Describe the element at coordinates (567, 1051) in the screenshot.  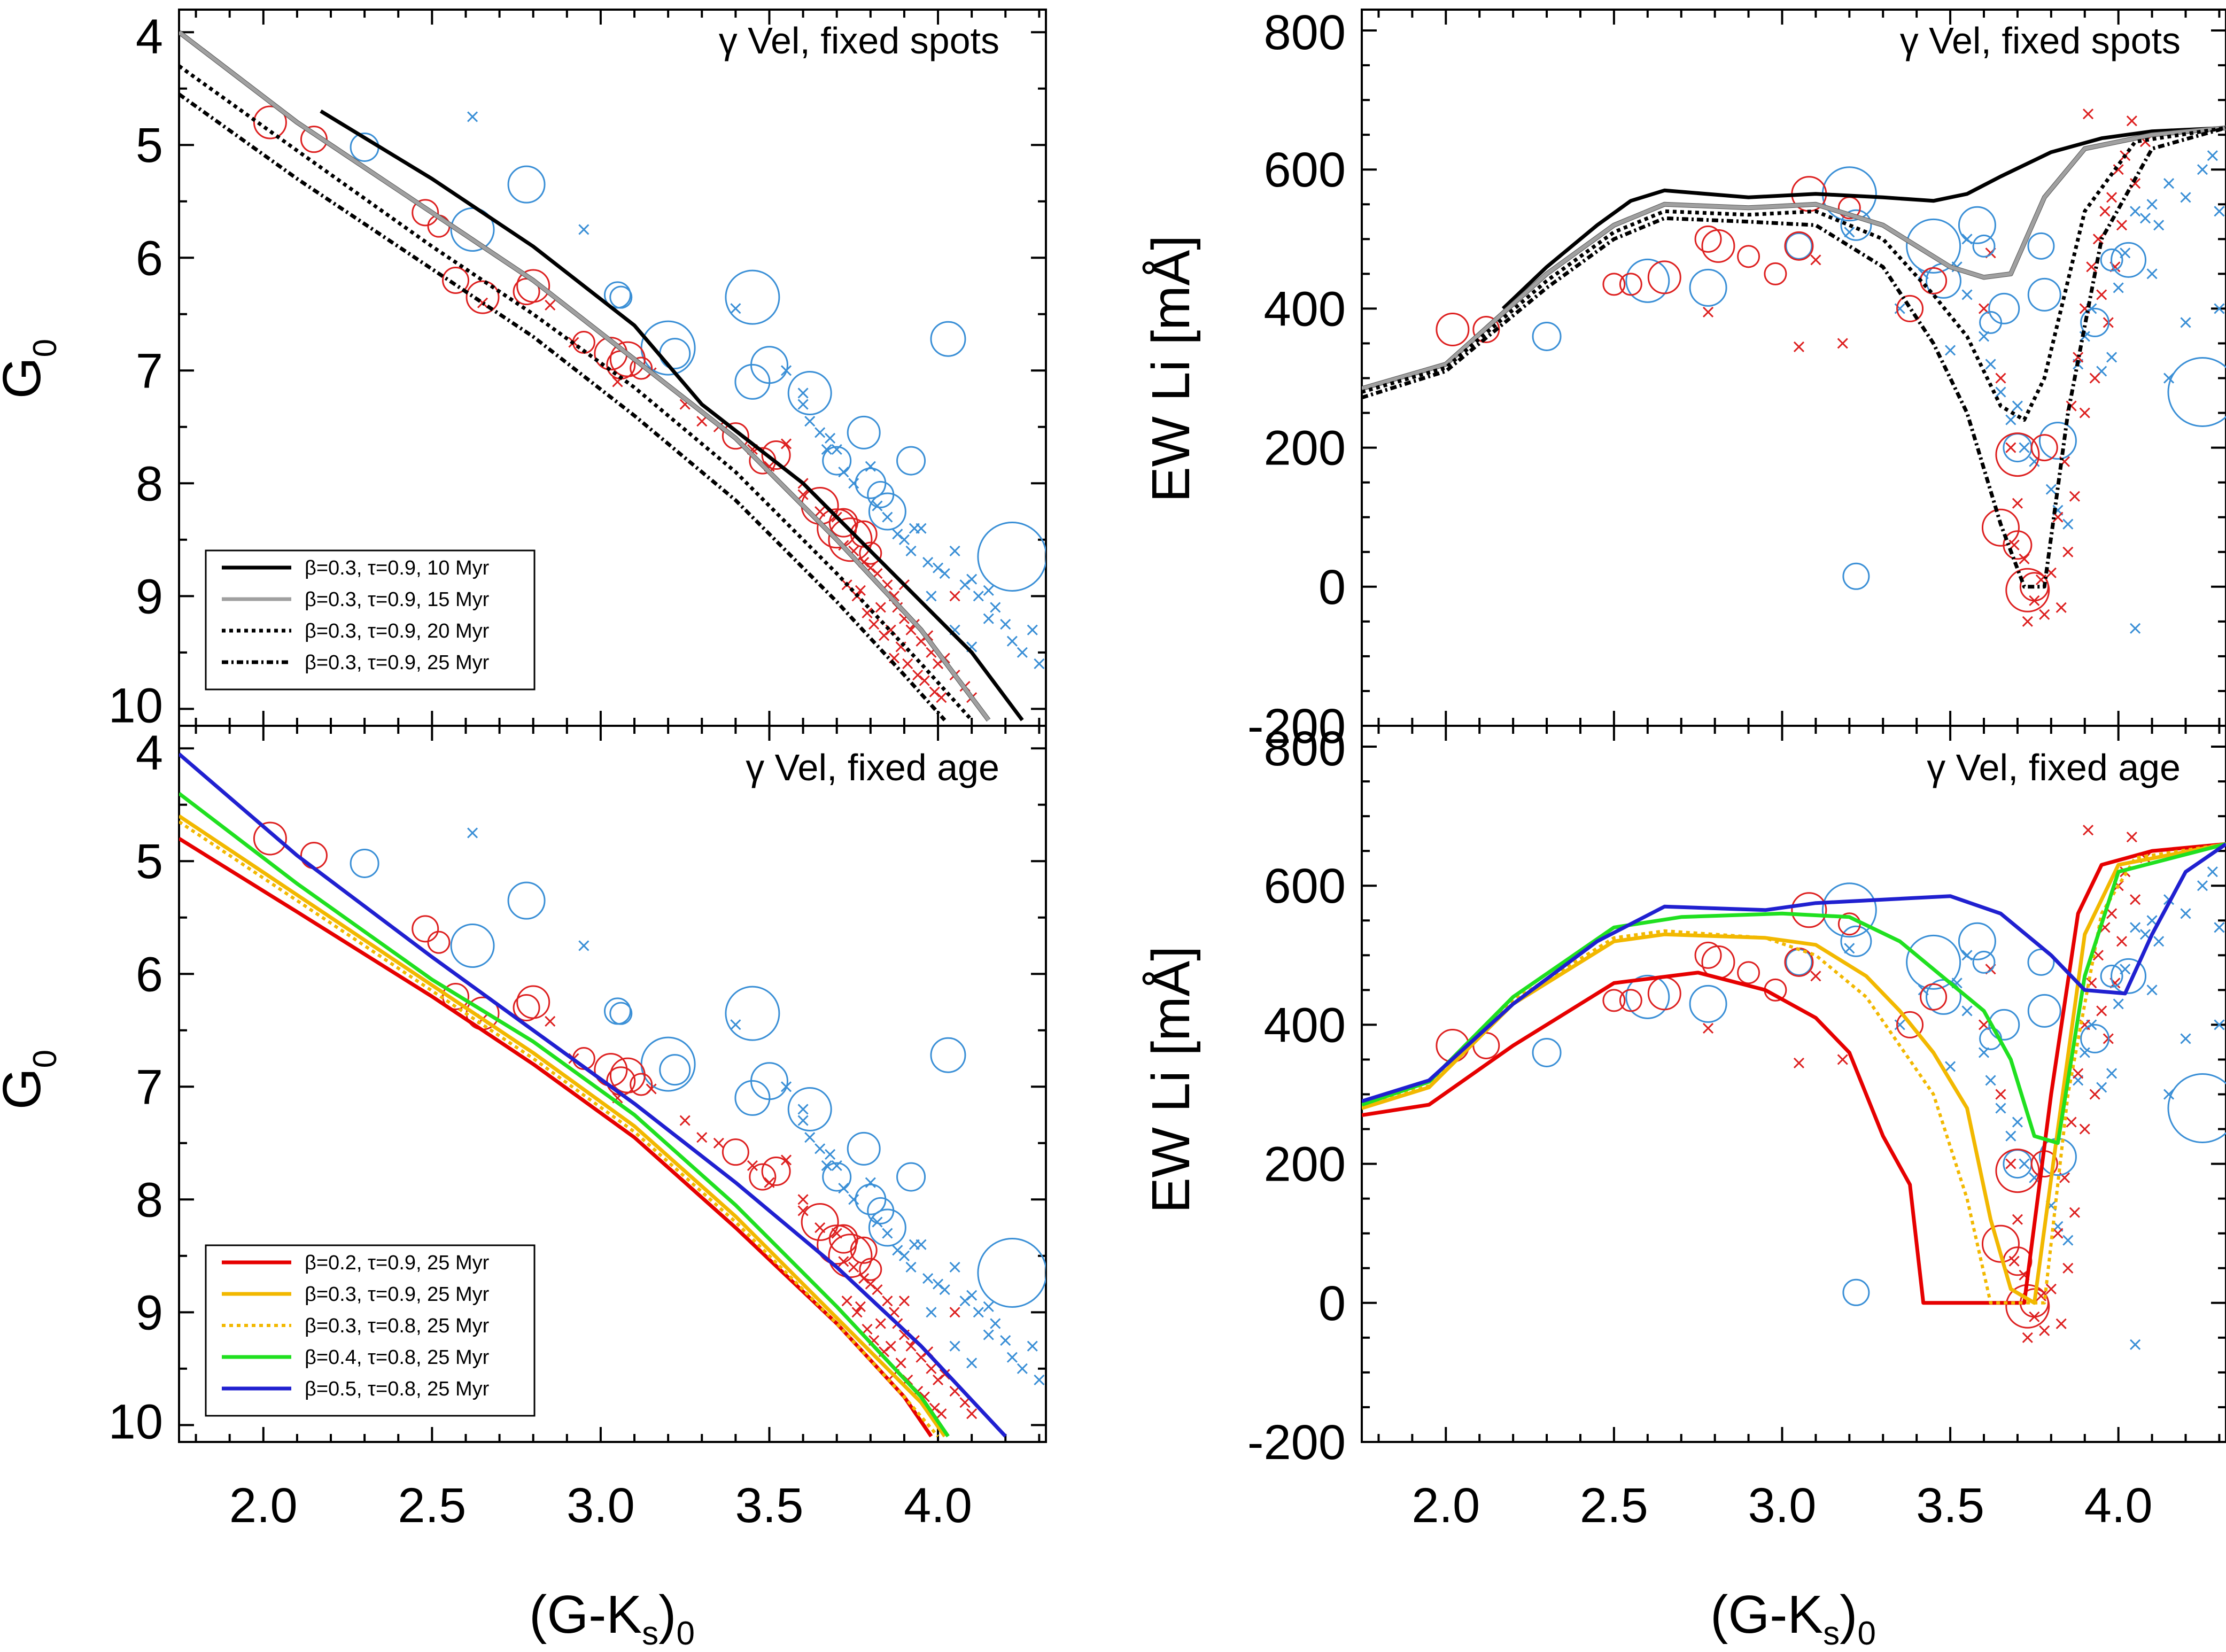
I see `star-circle-red-group` at that location.